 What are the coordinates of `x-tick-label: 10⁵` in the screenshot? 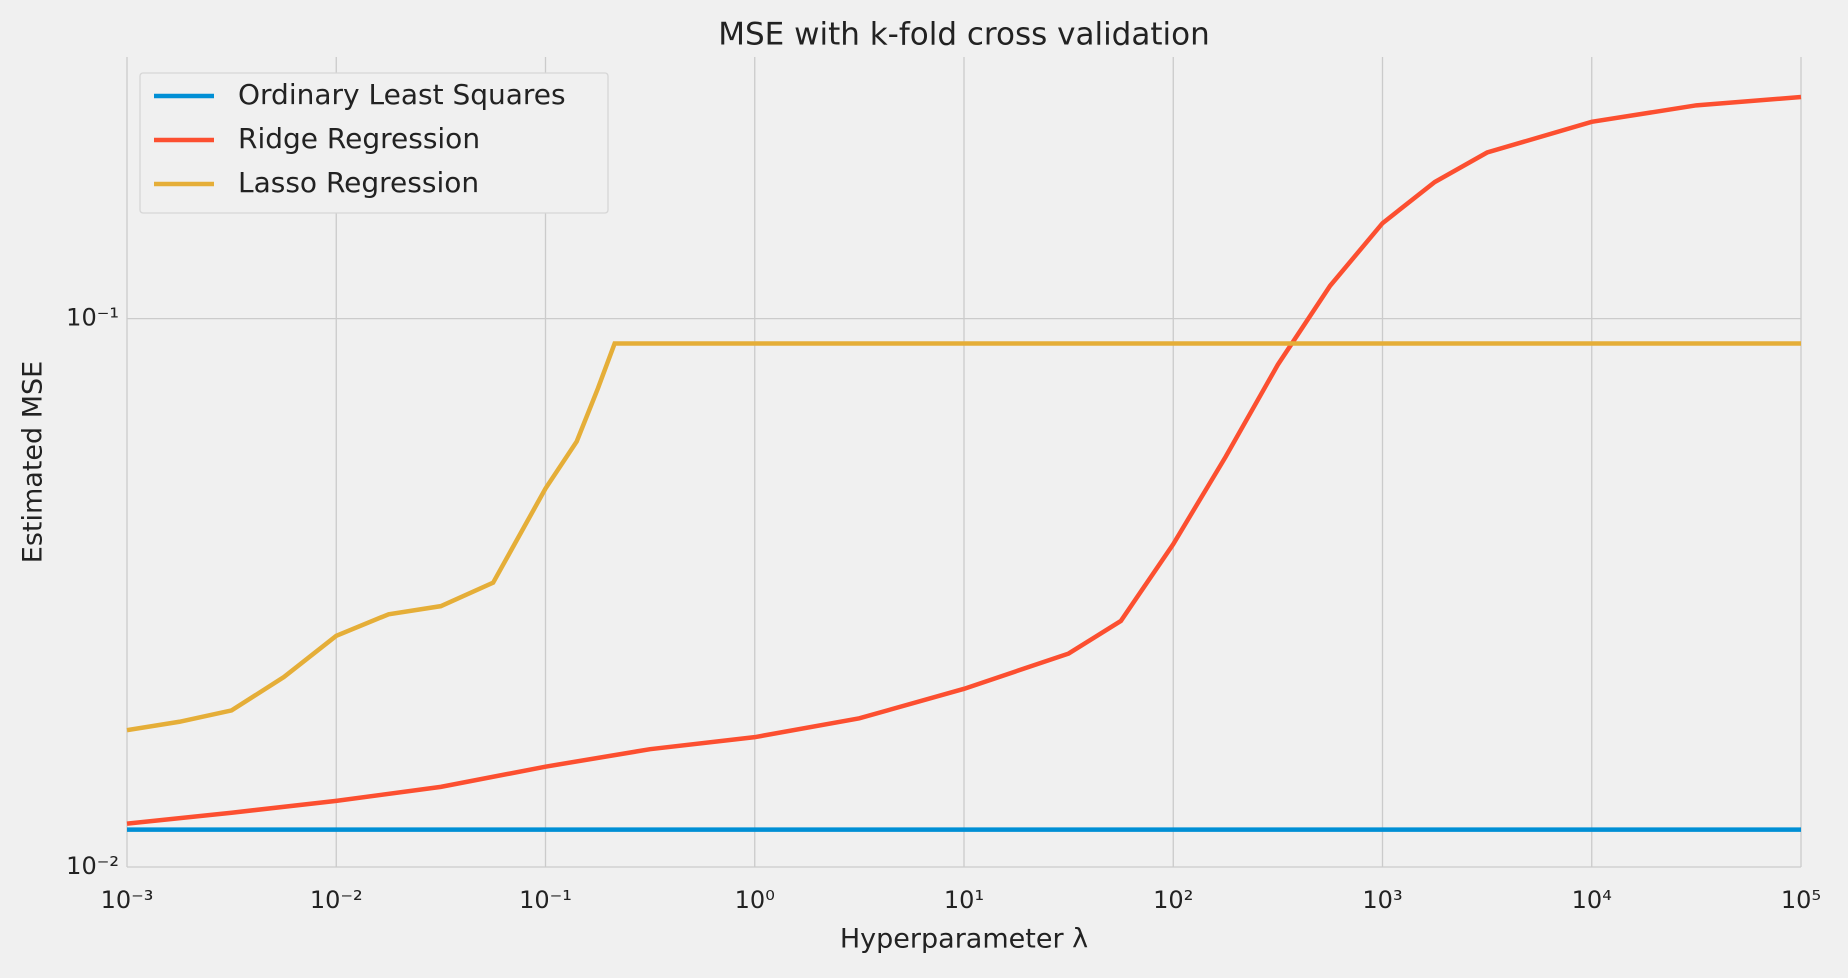 It's located at (1801, 900).